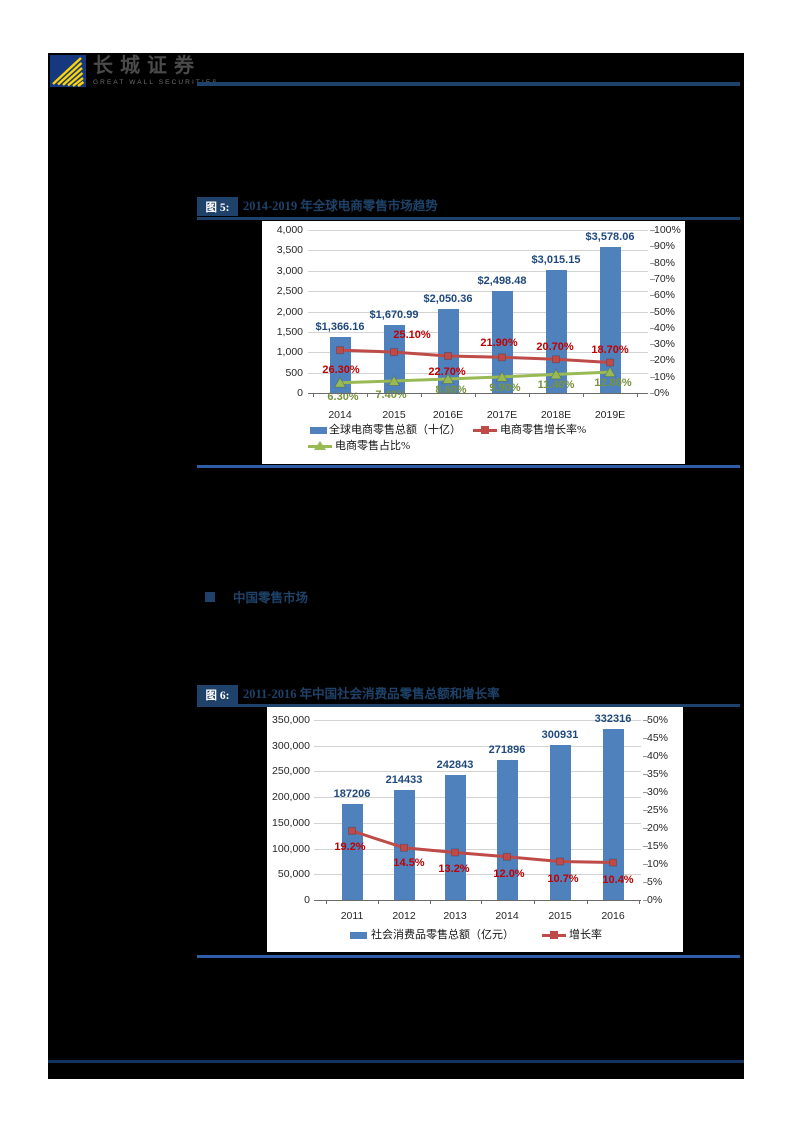 The width and height of the screenshot is (794, 1123). What do you see at coordinates (409, 862) in the screenshot?
I see `line-value-label: 14.5%` at bounding box center [409, 862].